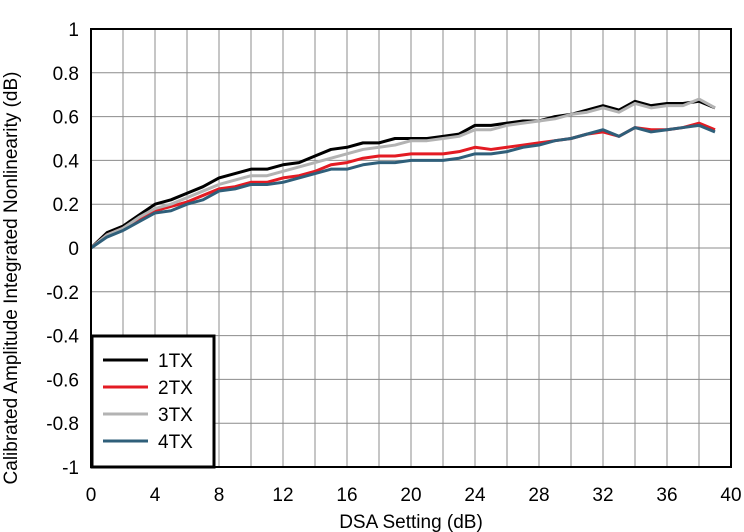 The image size is (744, 532). Describe the element at coordinates (62, 337) in the screenshot. I see `y-tick-label: -0.4` at that location.